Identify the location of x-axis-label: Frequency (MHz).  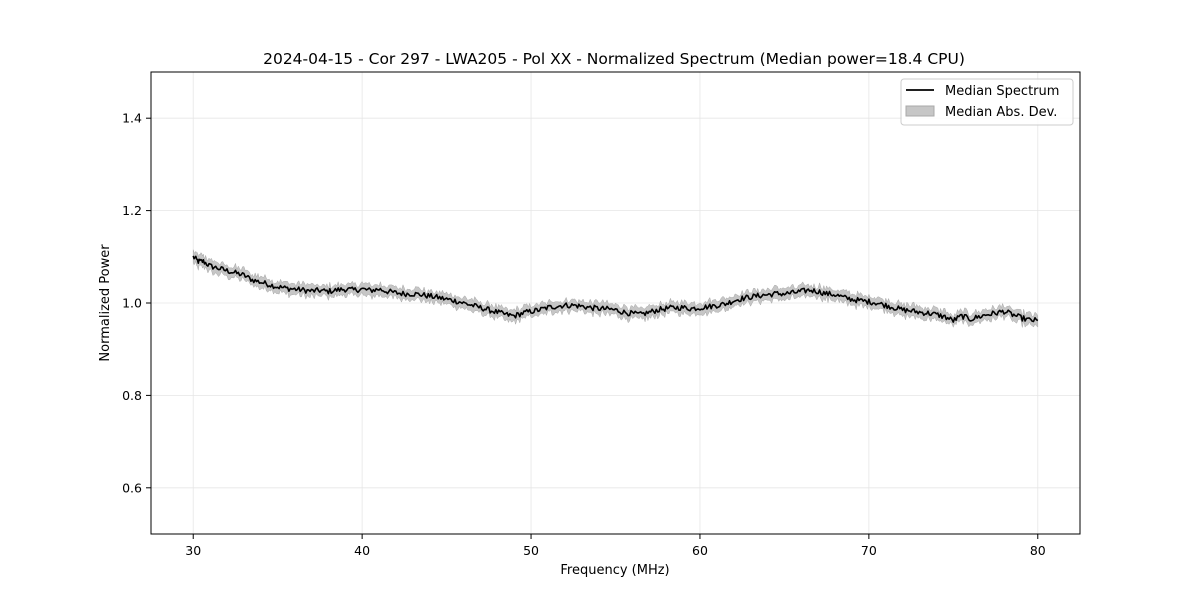
(614, 570).